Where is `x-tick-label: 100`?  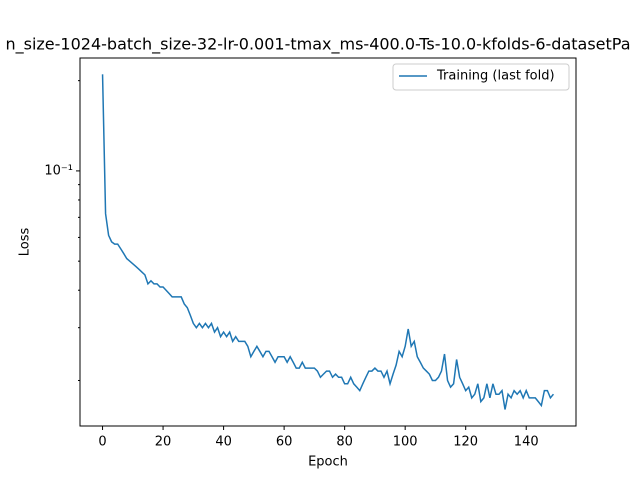 x-tick-label: 100 is located at coordinates (405, 442).